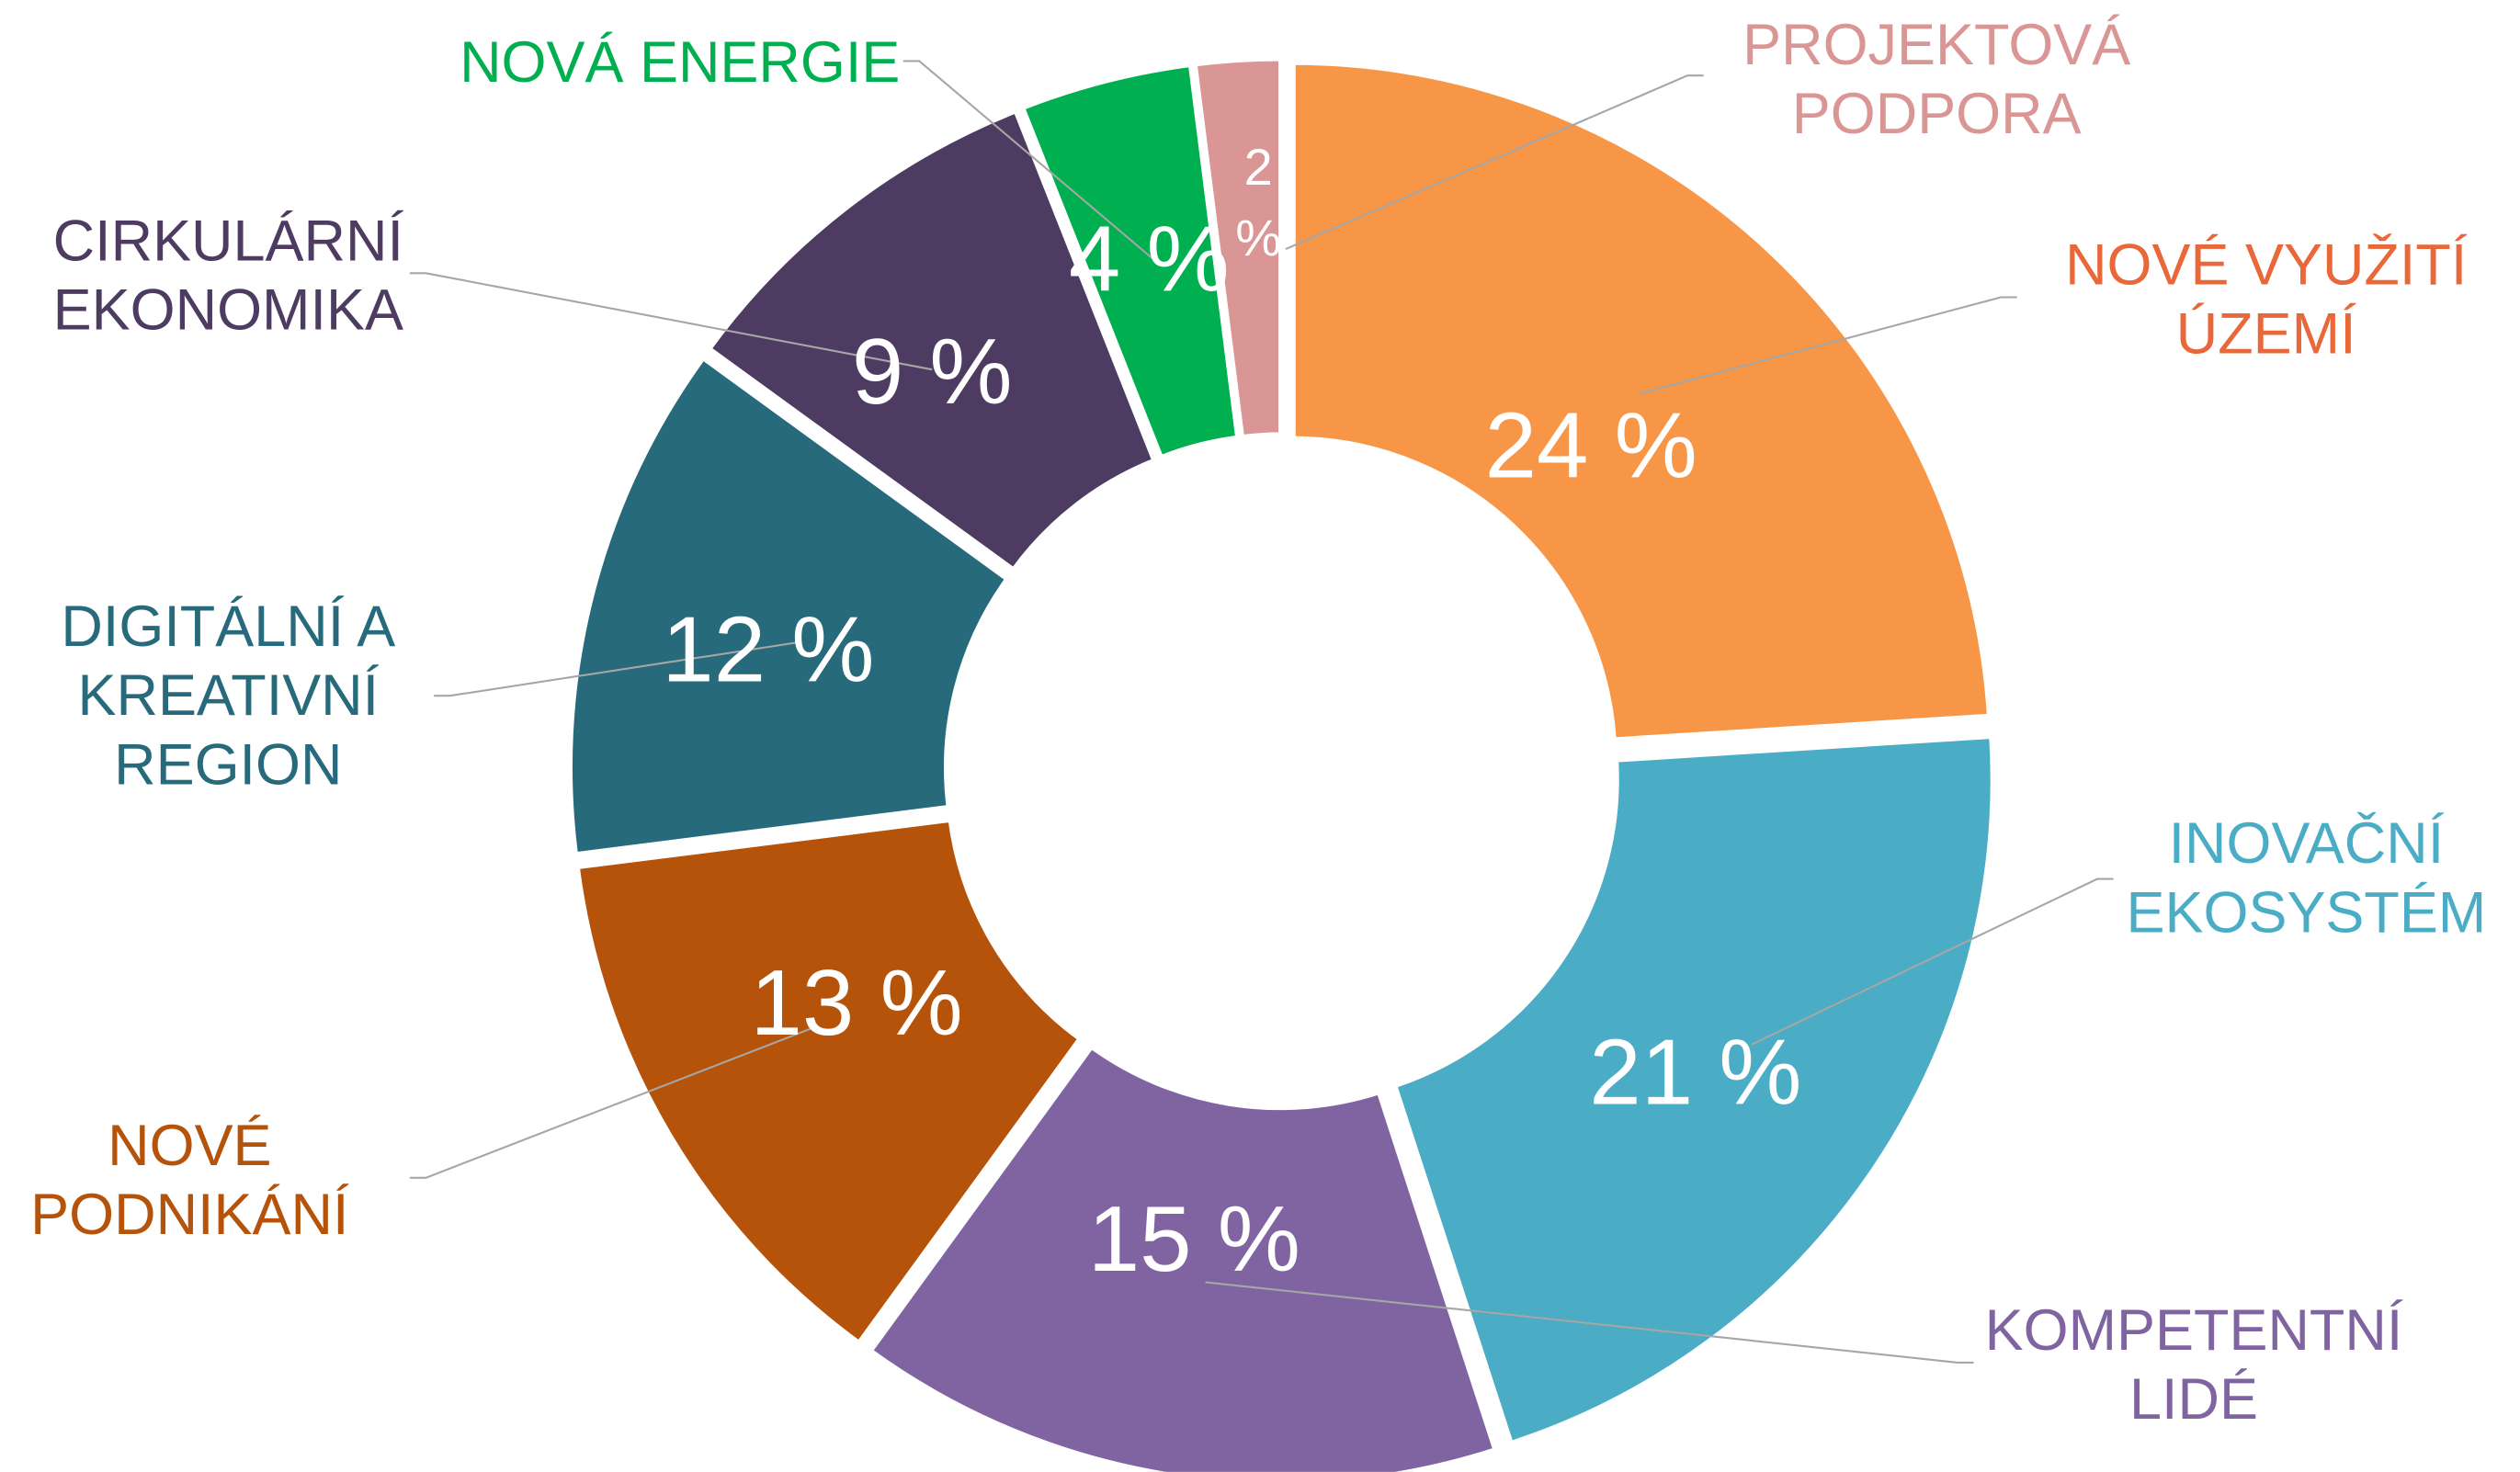 Image resolution: width=2520 pixels, height=1472 pixels. I want to click on category-label: NOVÉ VYUŽITÍ ÚZEMÍ, so click(2266, 299).